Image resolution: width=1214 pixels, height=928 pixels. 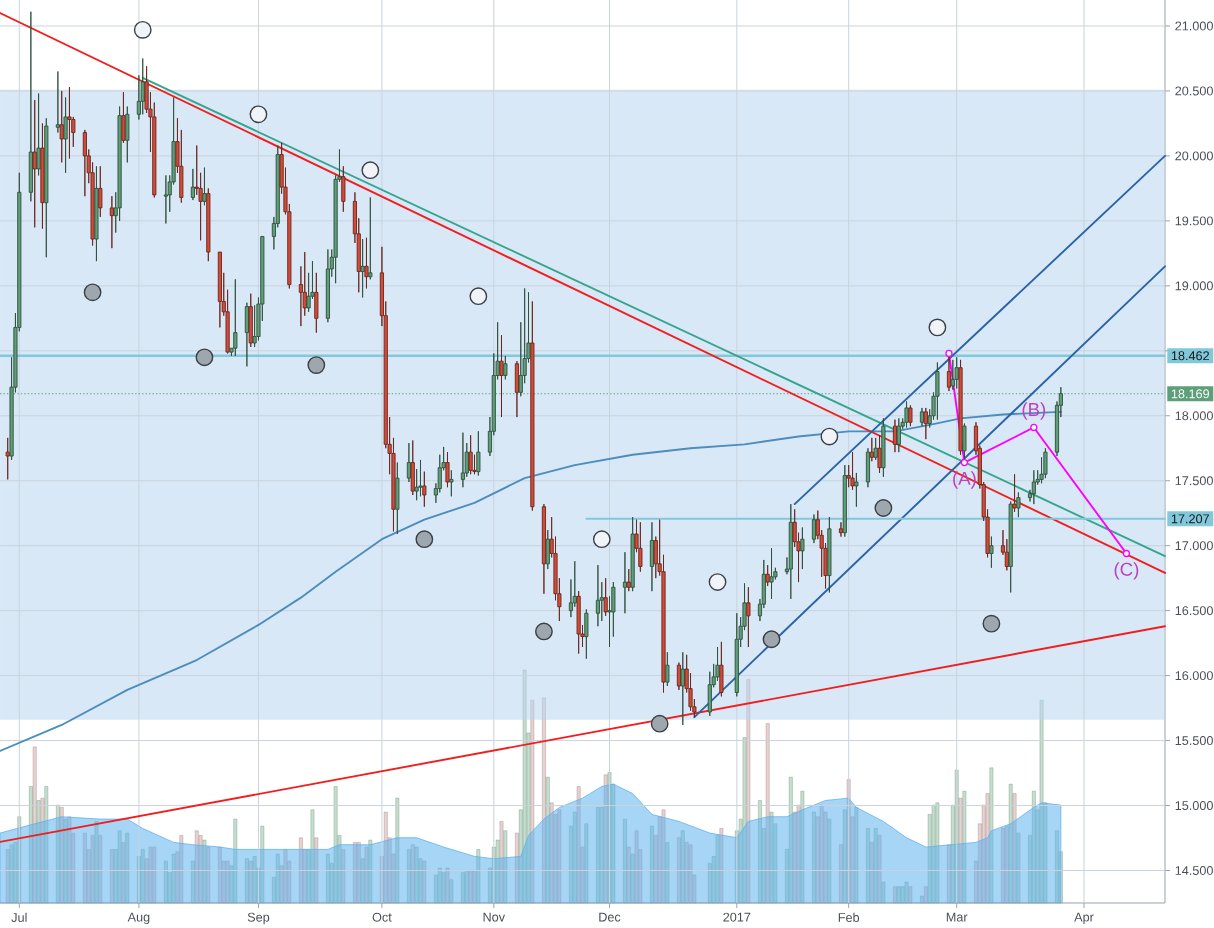 I want to click on x-tick-label: Mar, so click(x=957, y=917).